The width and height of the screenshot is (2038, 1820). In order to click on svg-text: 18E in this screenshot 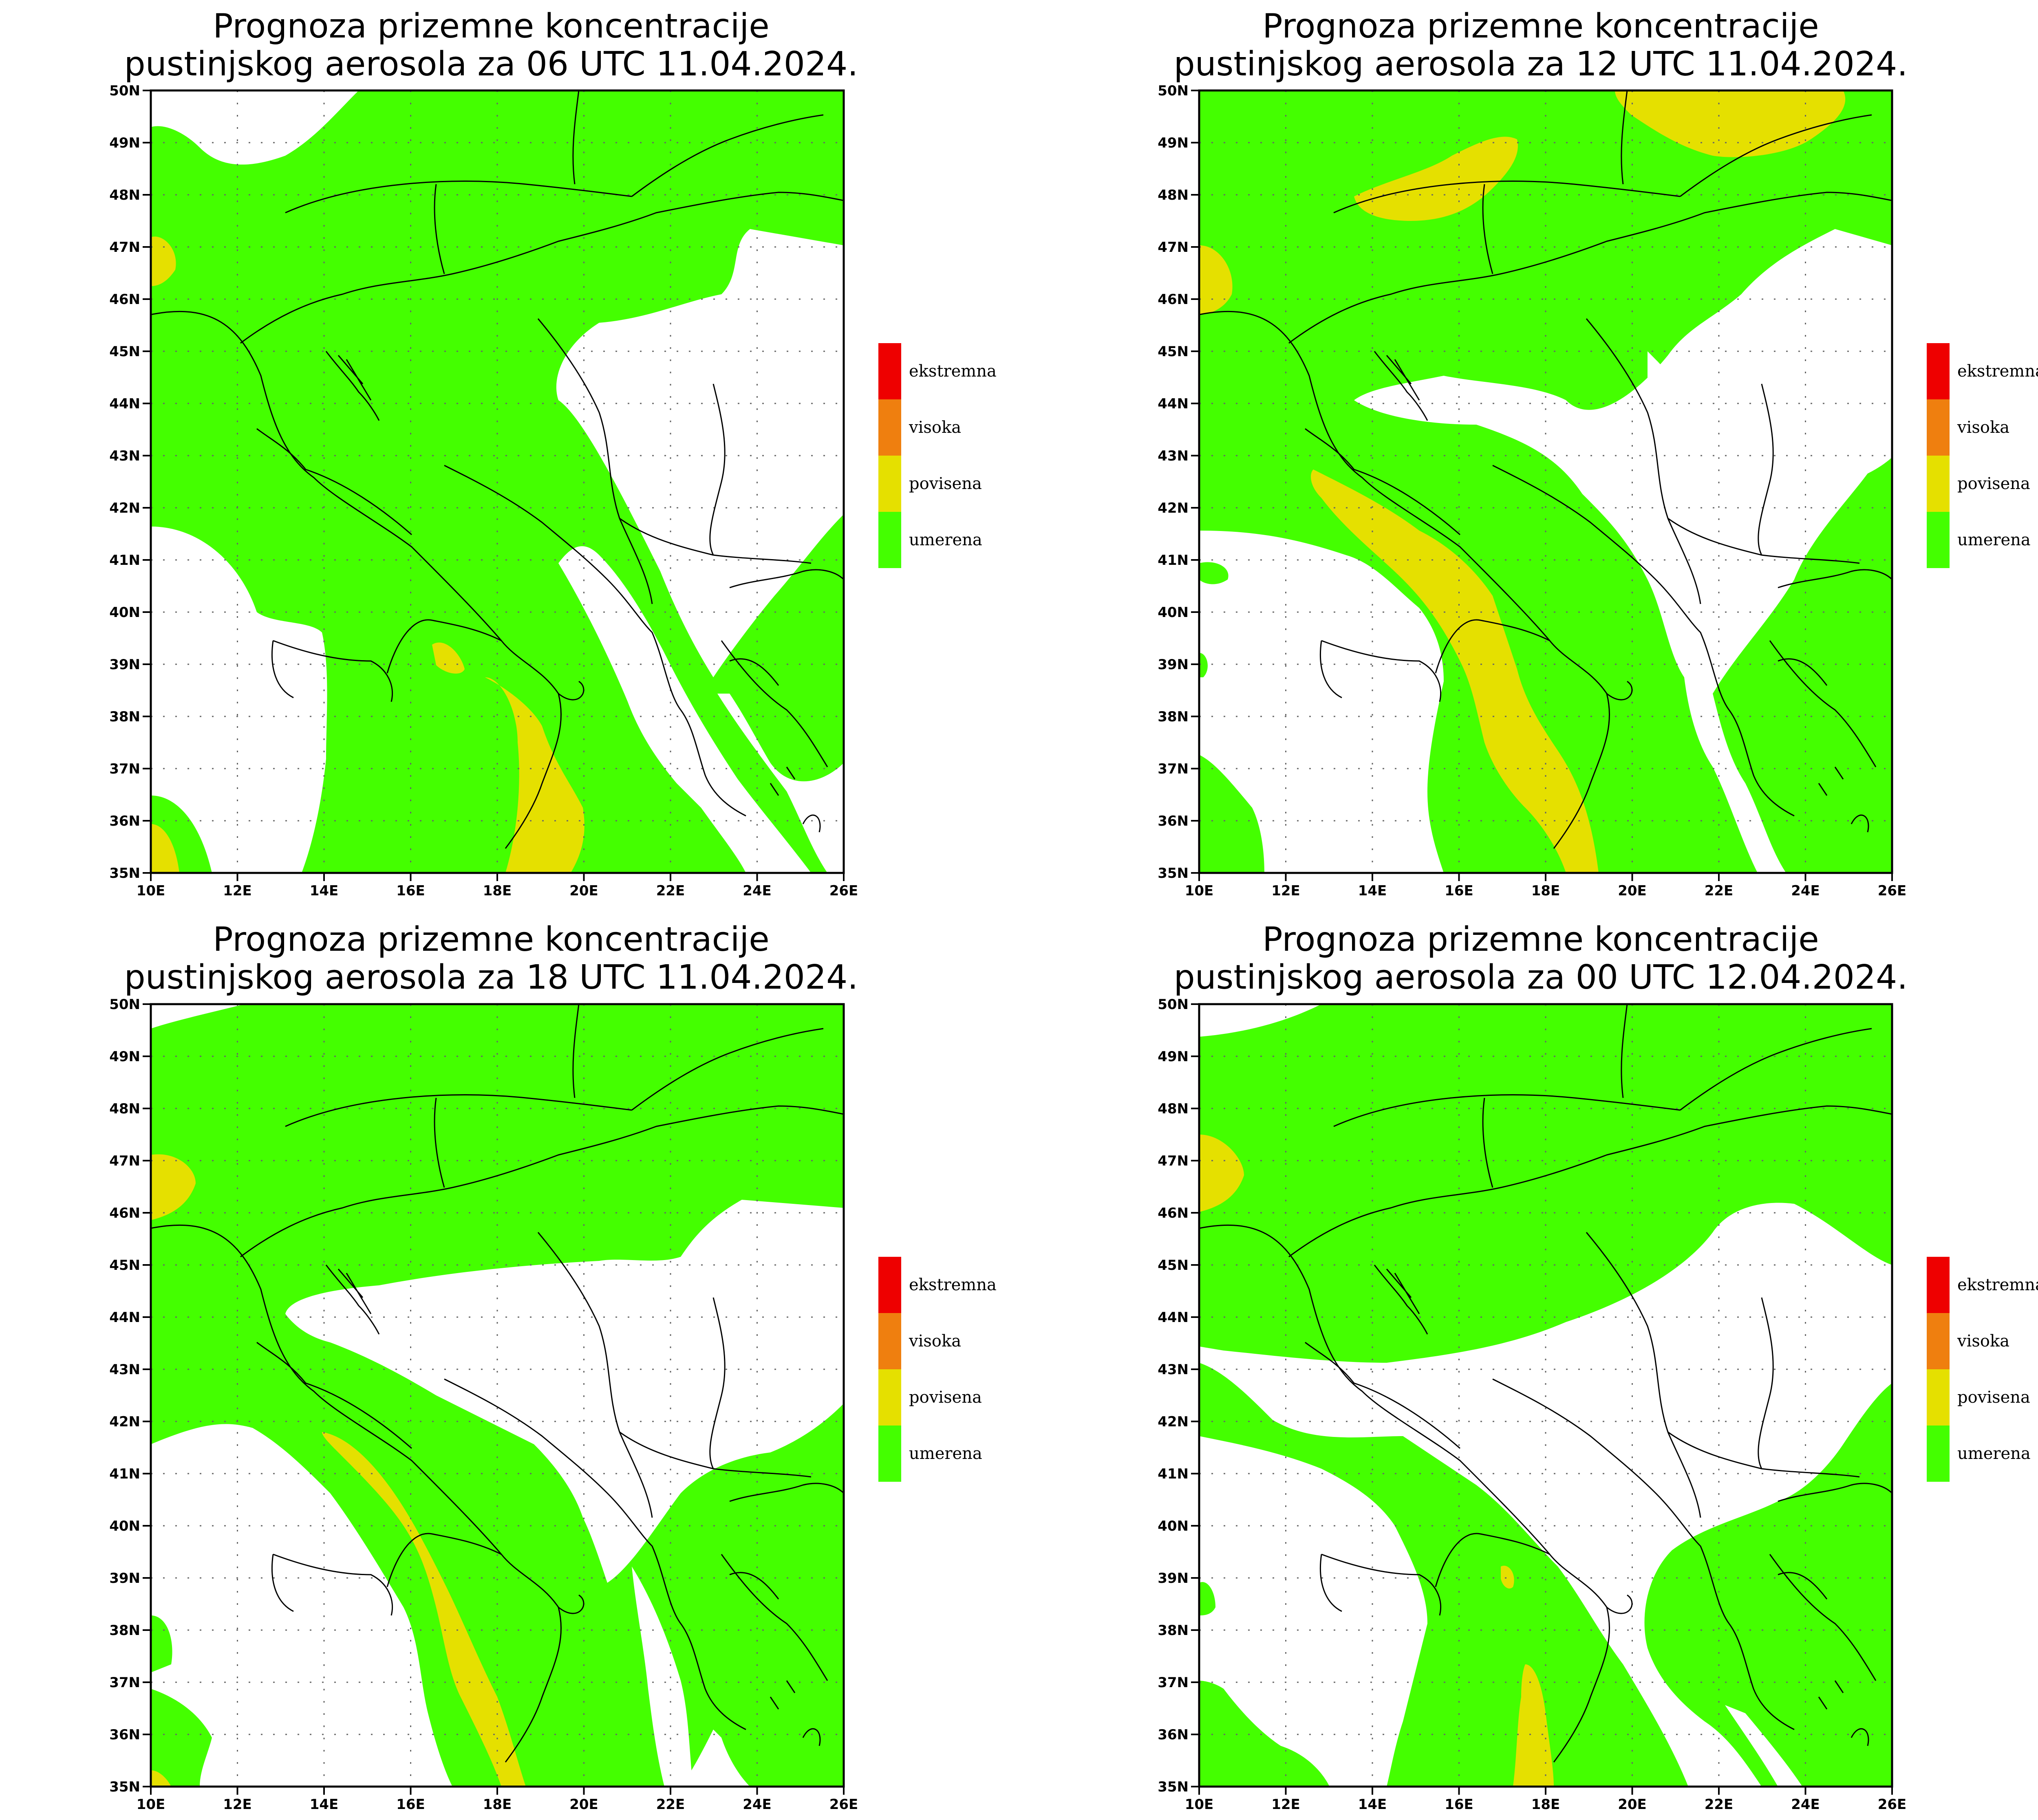, I will do `click(1546, 1805)`.